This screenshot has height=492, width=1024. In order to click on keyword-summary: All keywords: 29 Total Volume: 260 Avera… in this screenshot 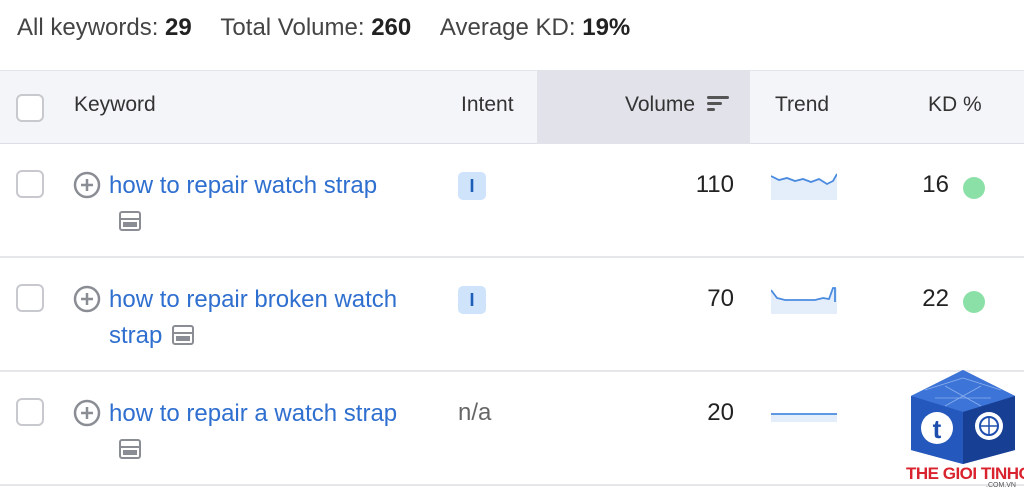, I will do `click(334, 28)`.